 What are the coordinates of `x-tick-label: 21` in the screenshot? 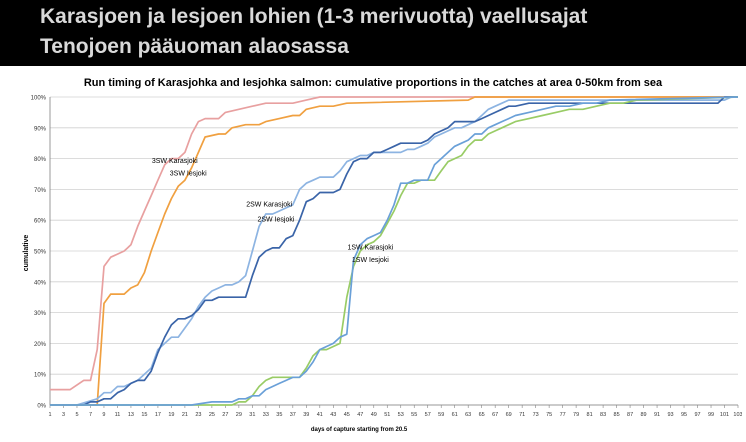 It's located at (185, 415).